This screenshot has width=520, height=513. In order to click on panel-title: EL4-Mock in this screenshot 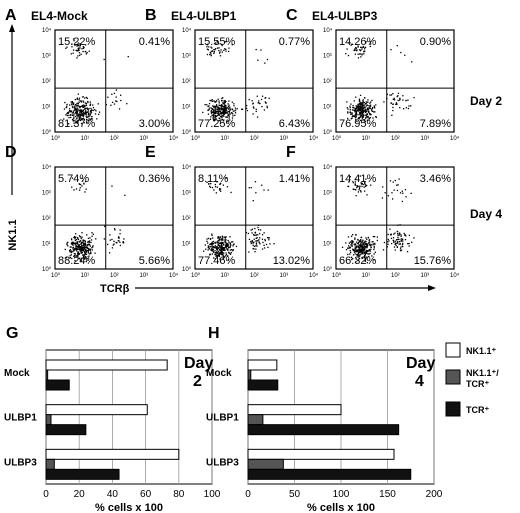, I will do `click(59, 16)`.